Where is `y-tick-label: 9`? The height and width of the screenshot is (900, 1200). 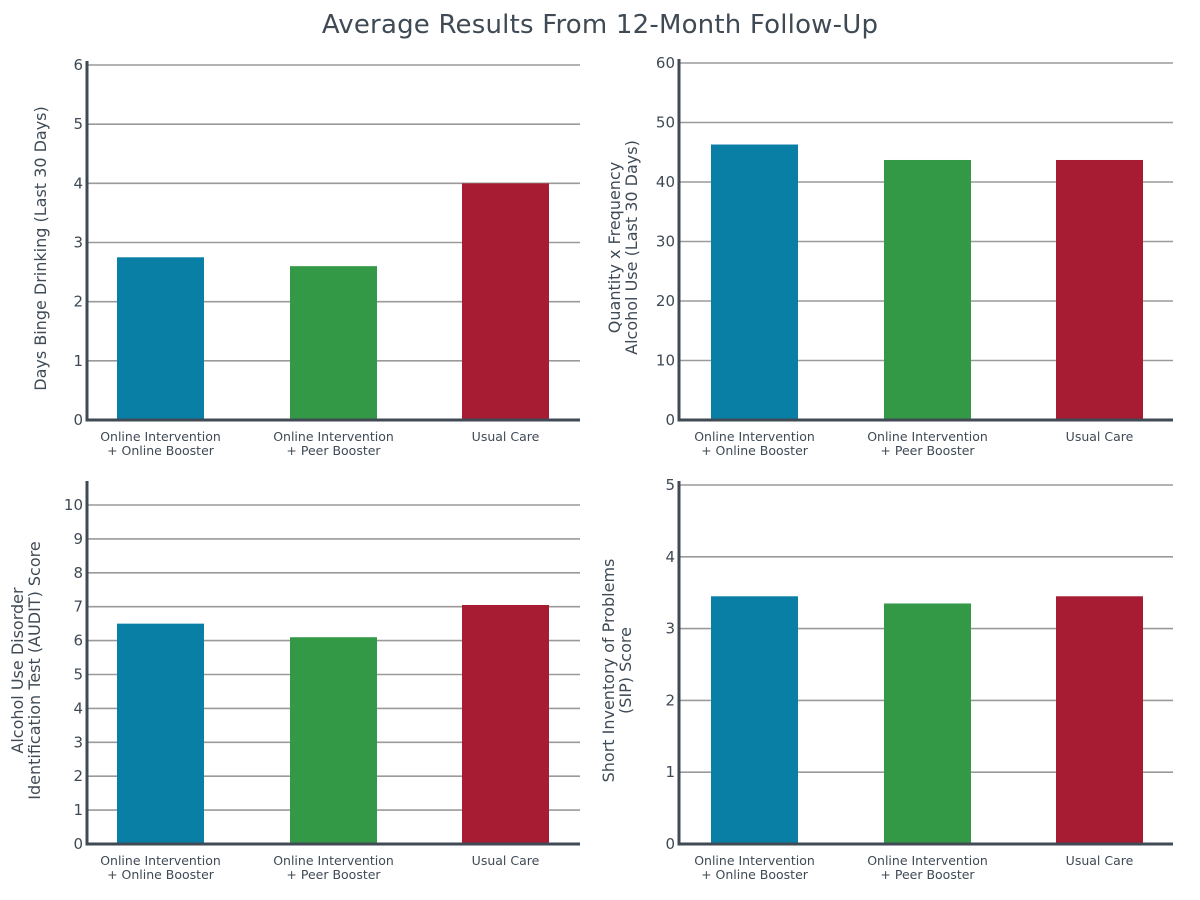
y-tick-label: 9 is located at coordinates (78, 539).